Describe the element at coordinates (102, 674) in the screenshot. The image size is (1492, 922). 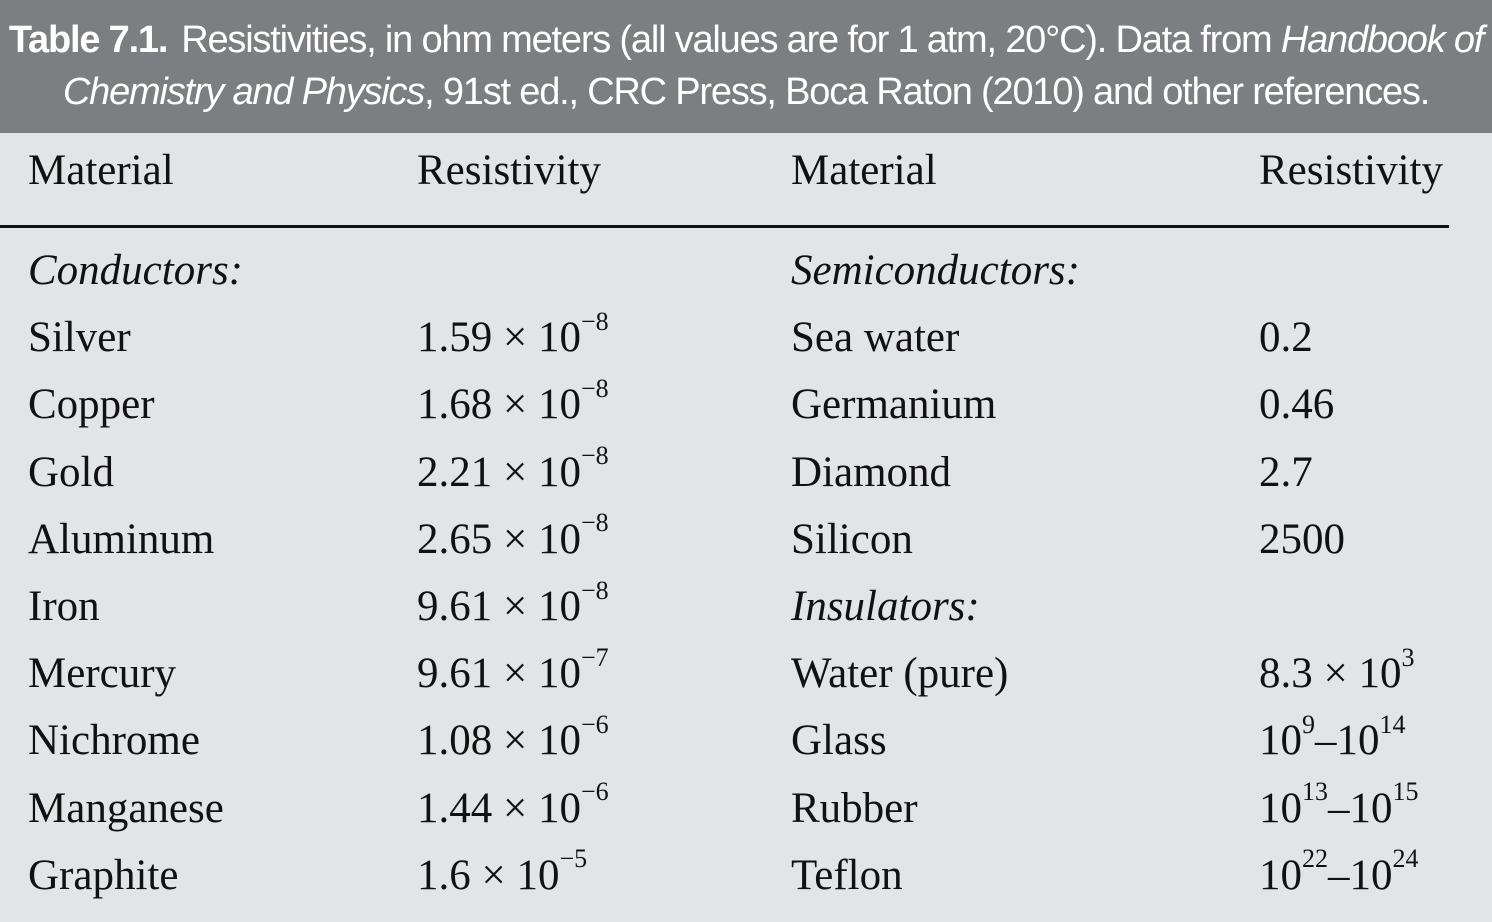
I see `conductor-material: Mercury` at that location.